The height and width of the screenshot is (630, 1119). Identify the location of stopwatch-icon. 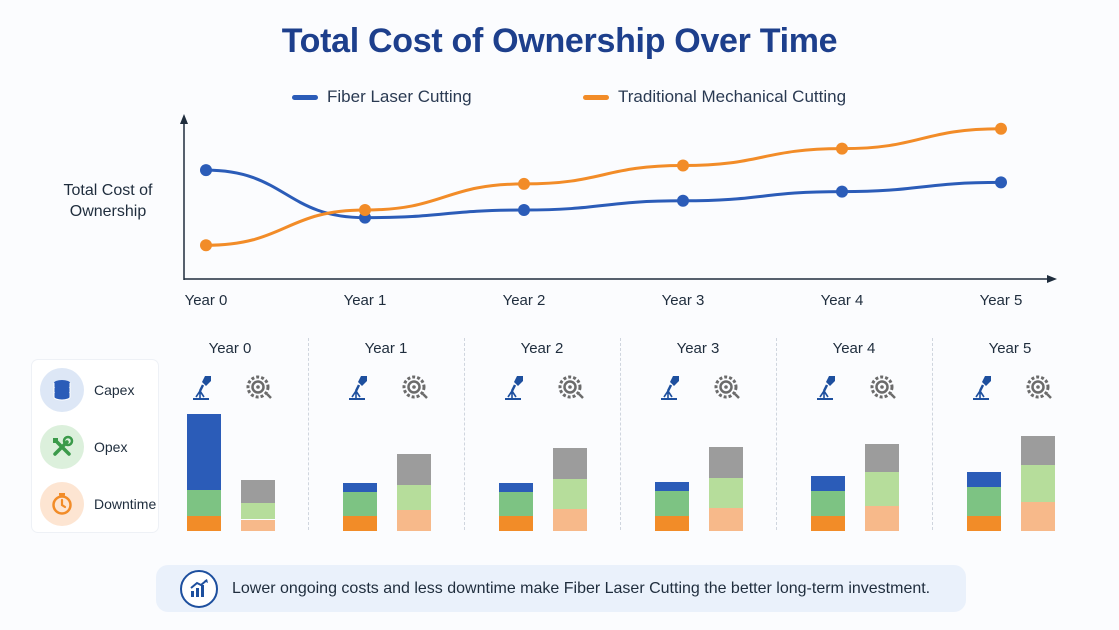
(62, 504).